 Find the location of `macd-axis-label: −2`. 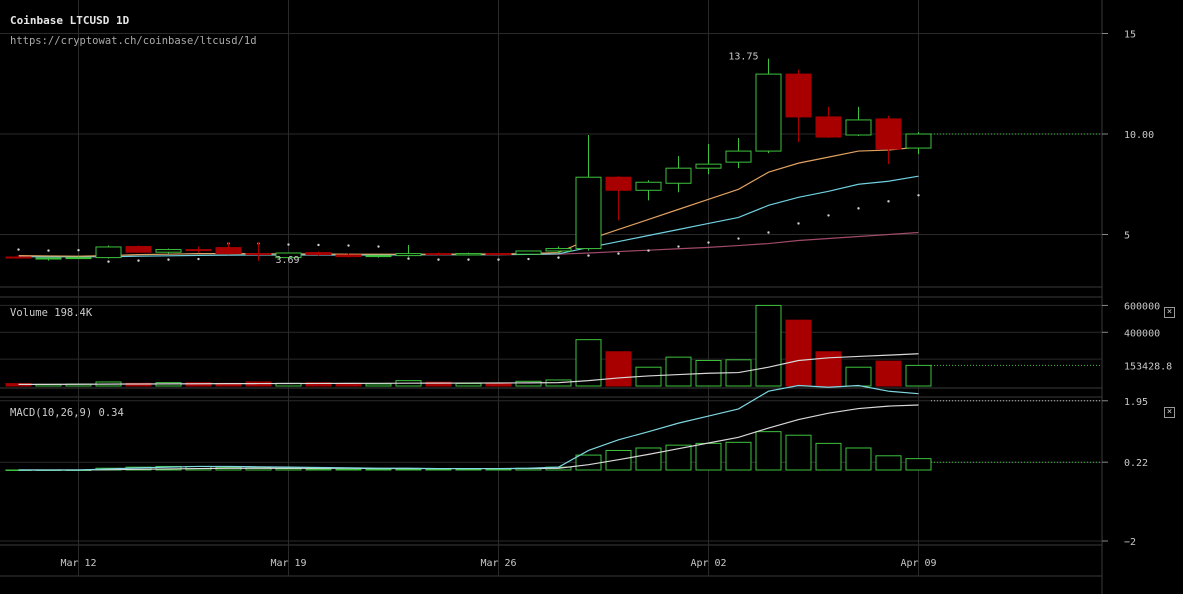

macd-axis-label: −2 is located at coordinates (1130, 542).